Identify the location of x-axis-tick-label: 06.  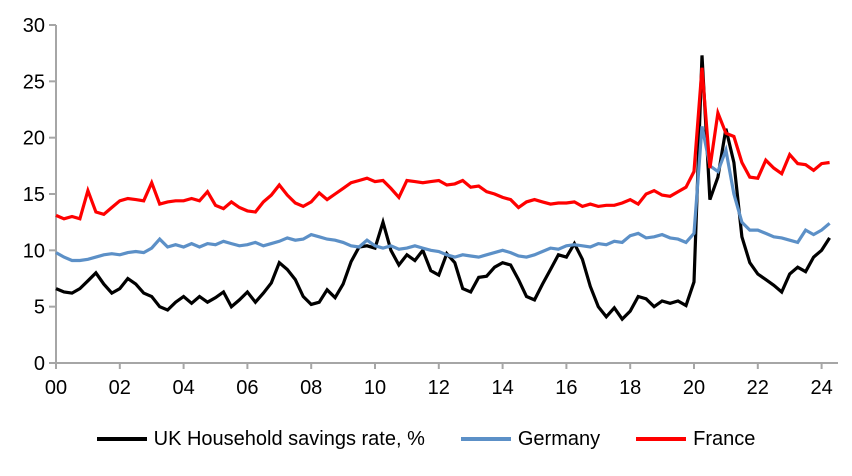
(247, 388).